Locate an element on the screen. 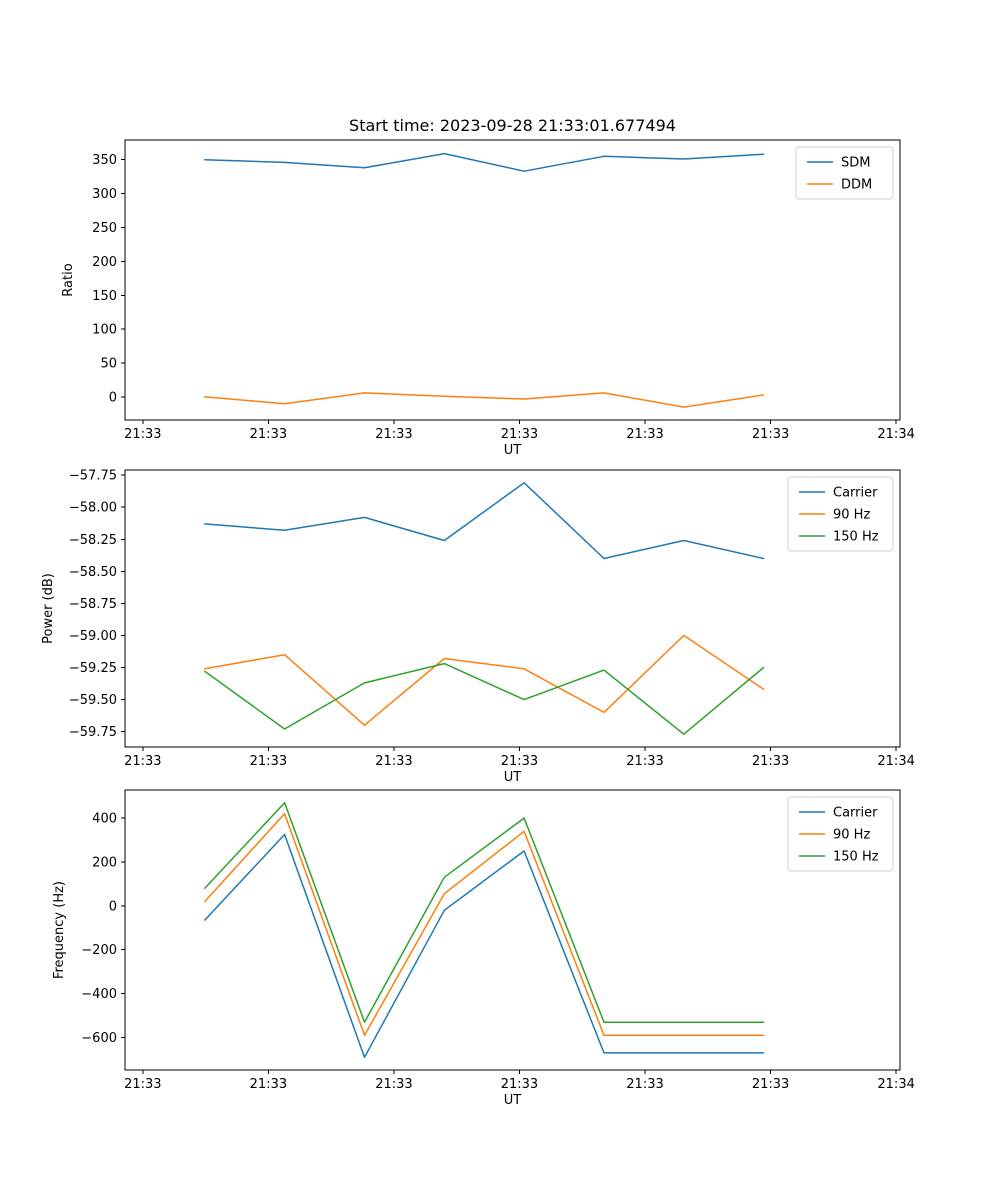 The image size is (1000, 1200). y-tick-label: 300 is located at coordinates (104, 194).